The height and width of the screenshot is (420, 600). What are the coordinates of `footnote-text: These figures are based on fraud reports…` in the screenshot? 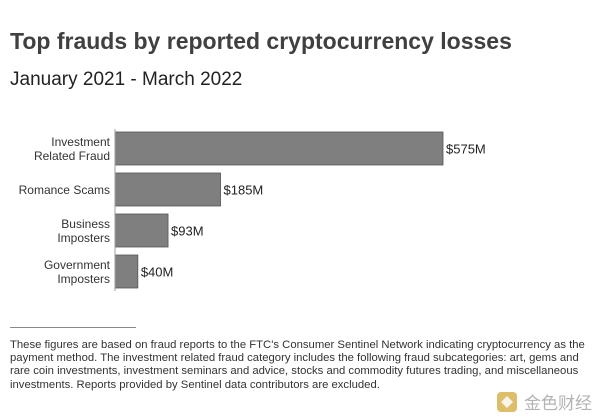 It's located at (297, 365).